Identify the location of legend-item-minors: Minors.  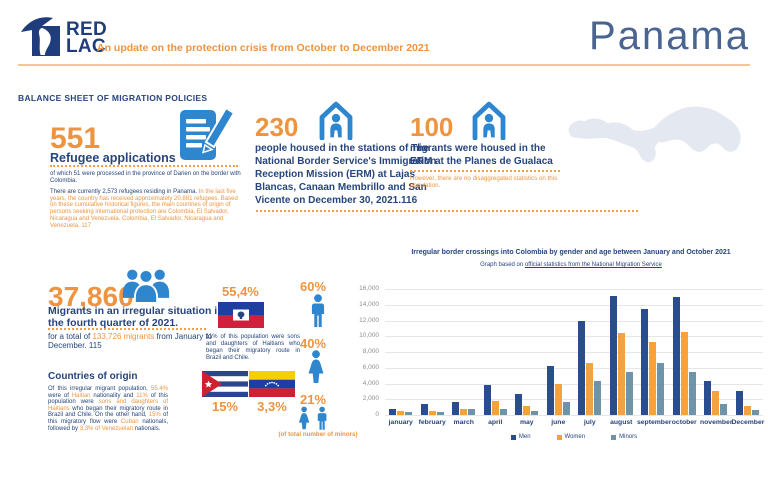
(624, 437).